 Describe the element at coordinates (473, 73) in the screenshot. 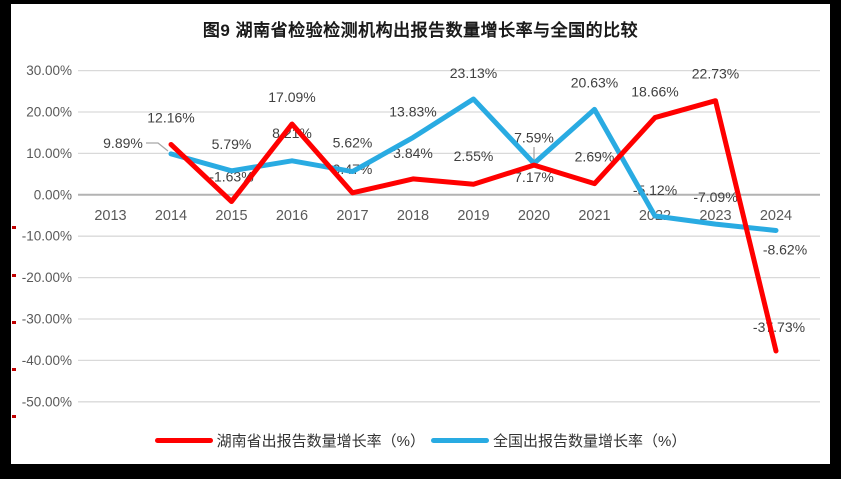

I see `data-label: 23.13%` at that location.